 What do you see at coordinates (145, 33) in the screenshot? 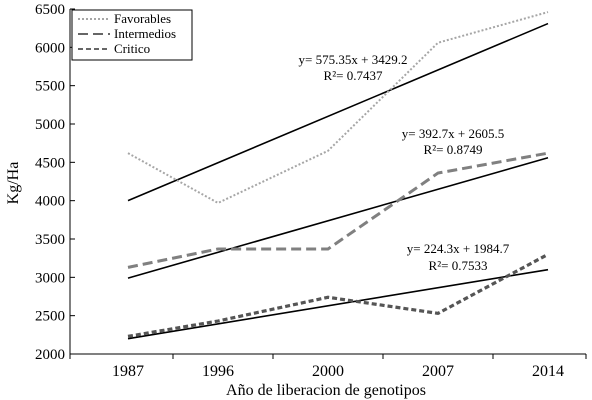
I see `legend-label: Intermedios` at bounding box center [145, 33].